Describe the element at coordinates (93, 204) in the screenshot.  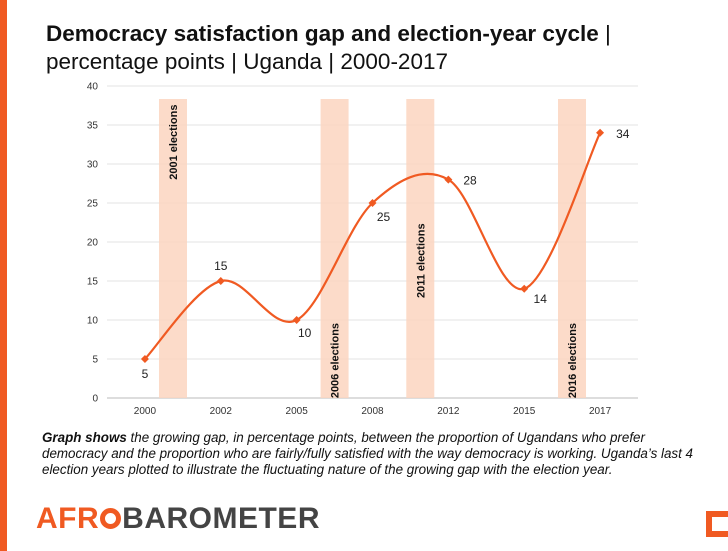
I see `y-tick-label: 25` at that location.